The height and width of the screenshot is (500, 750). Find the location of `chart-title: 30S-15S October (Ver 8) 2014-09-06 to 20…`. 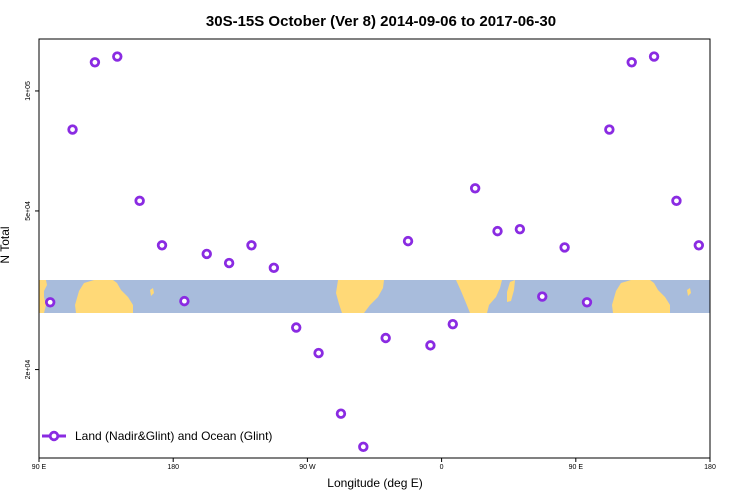

chart-title: 30S-15S October (Ver 8) 2014-09-06 to 20… is located at coordinates (381, 21).